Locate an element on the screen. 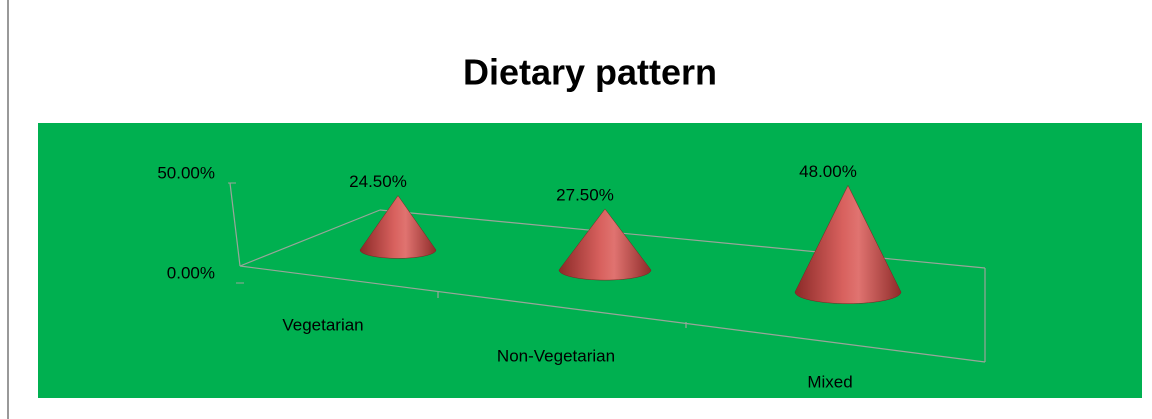  y-tick-label: 50.00% is located at coordinates (186, 172).